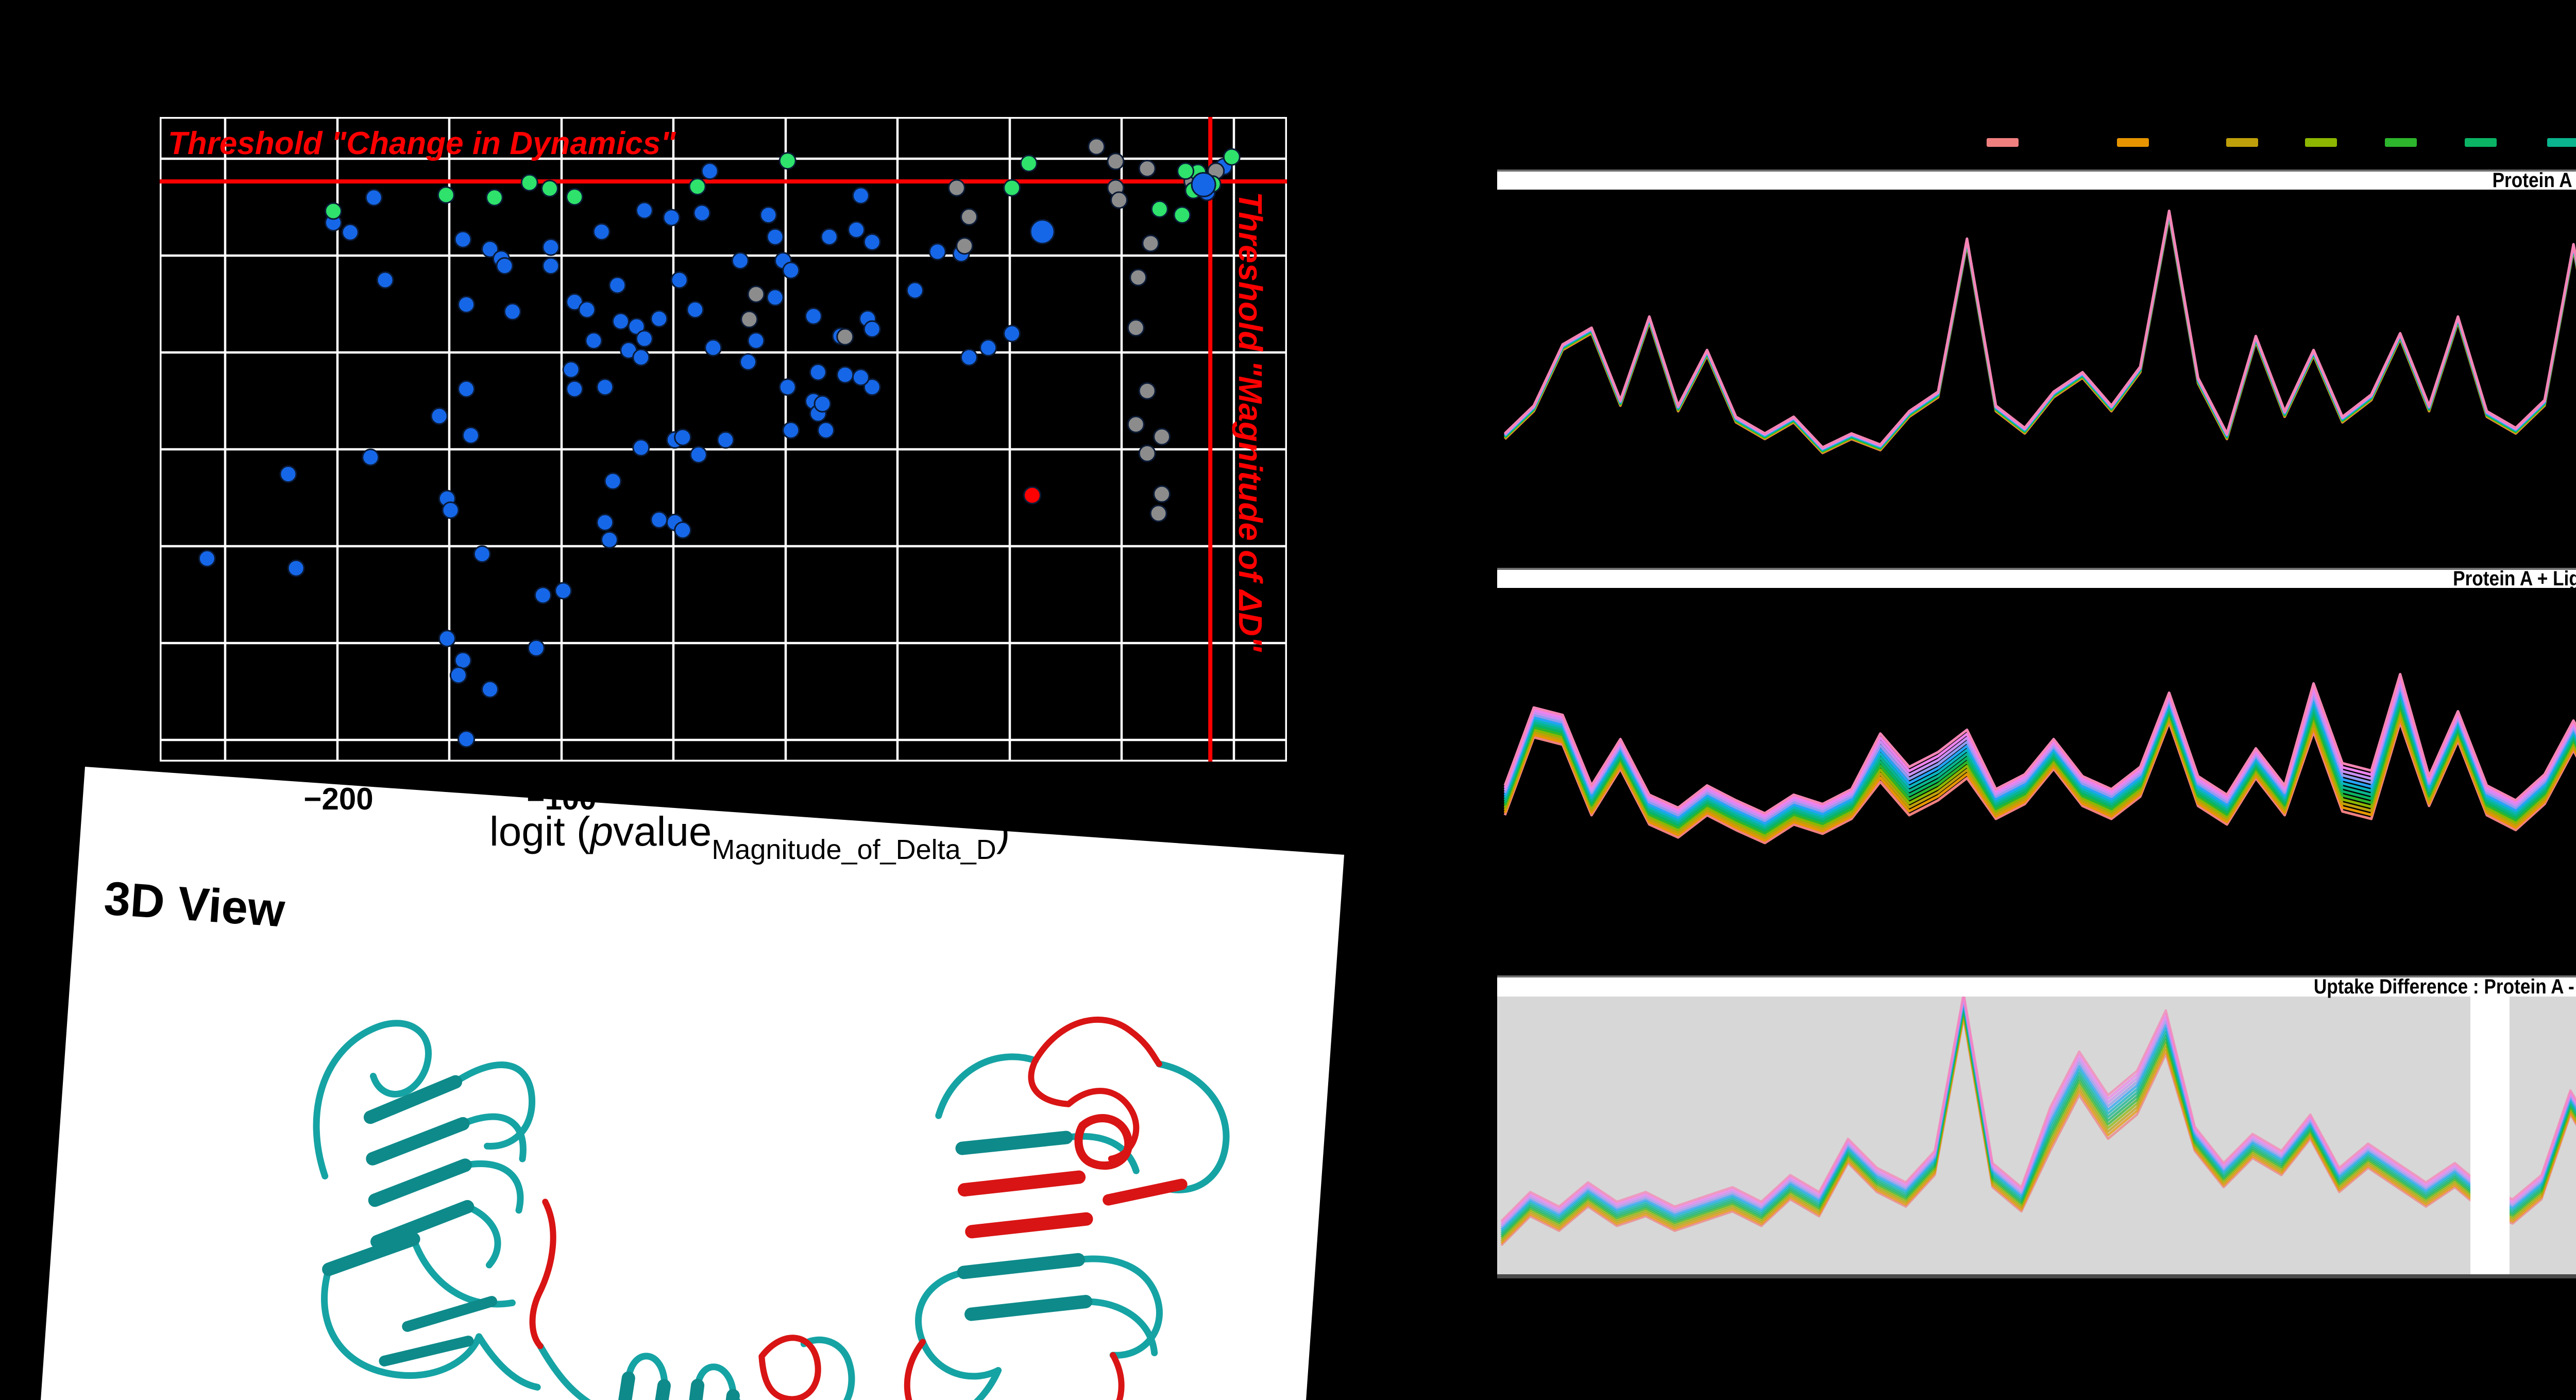  I want to click on uptake-chart-protein-a, so click(2036, 376).